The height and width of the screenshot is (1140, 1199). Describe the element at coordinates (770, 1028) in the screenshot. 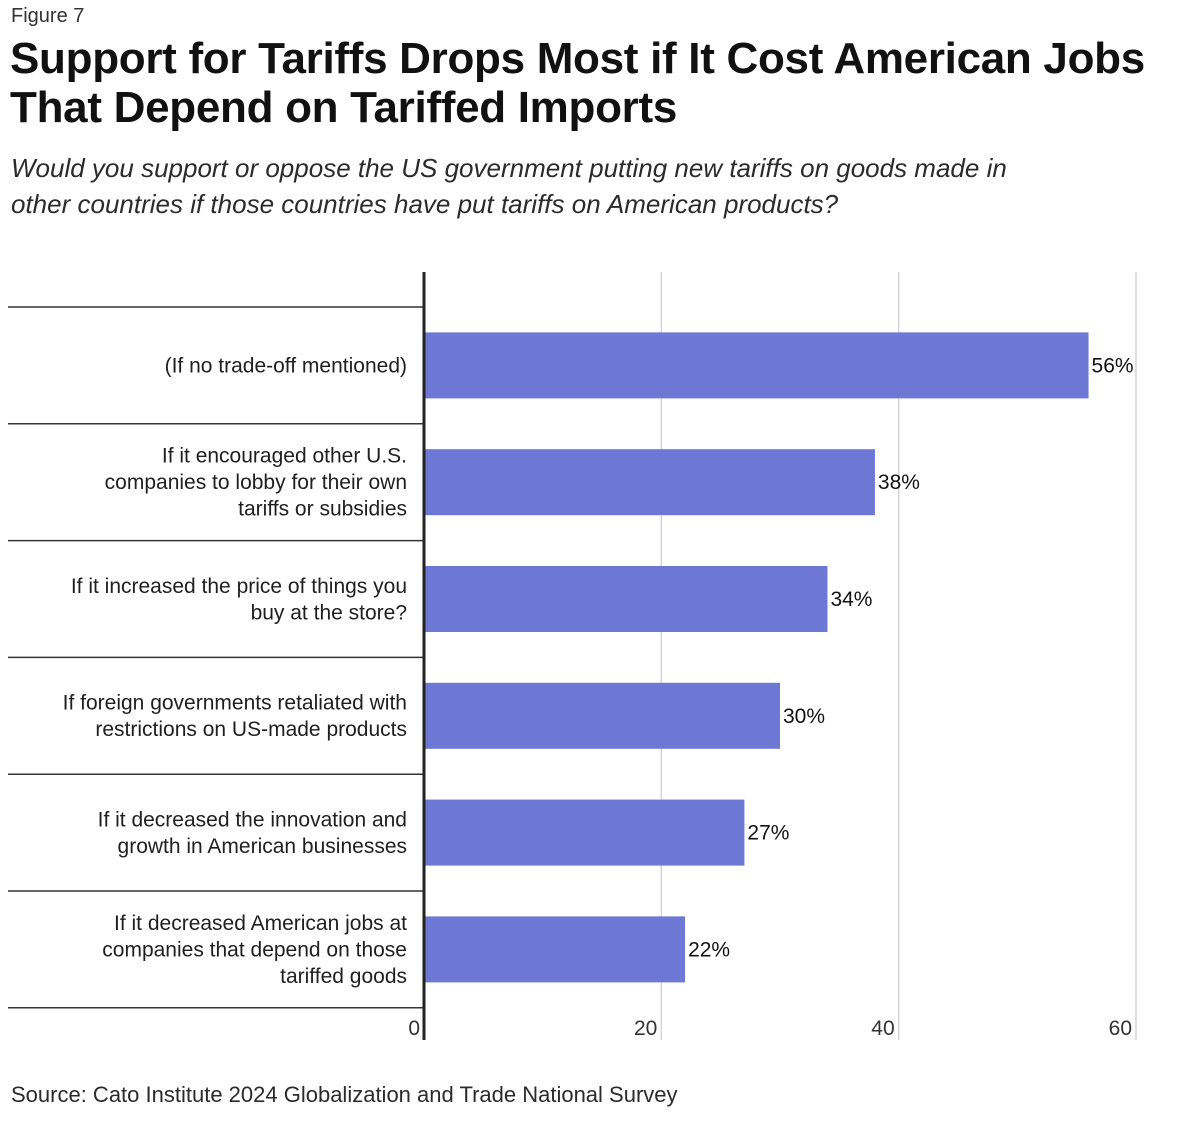

I see `x-tick-labels: 0 20 40 60` at that location.